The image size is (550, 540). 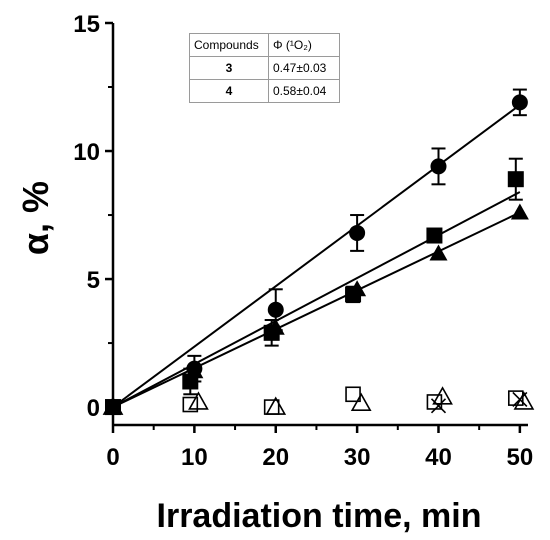 What do you see at coordinates (86, 152) in the screenshot?
I see `y-tick-label: 10` at bounding box center [86, 152].